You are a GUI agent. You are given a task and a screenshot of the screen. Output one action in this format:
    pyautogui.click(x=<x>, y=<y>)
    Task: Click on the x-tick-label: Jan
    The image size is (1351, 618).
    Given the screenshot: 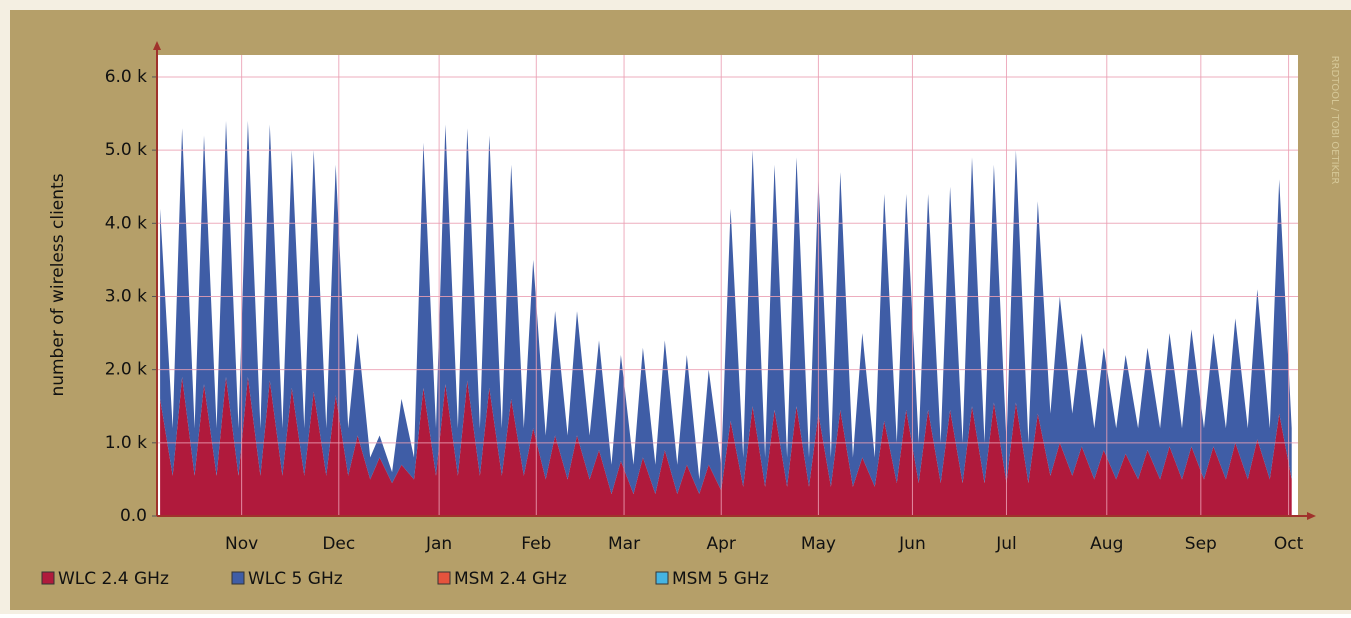 What is the action you would take?
    pyautogui.click(x=438, y=544)
    